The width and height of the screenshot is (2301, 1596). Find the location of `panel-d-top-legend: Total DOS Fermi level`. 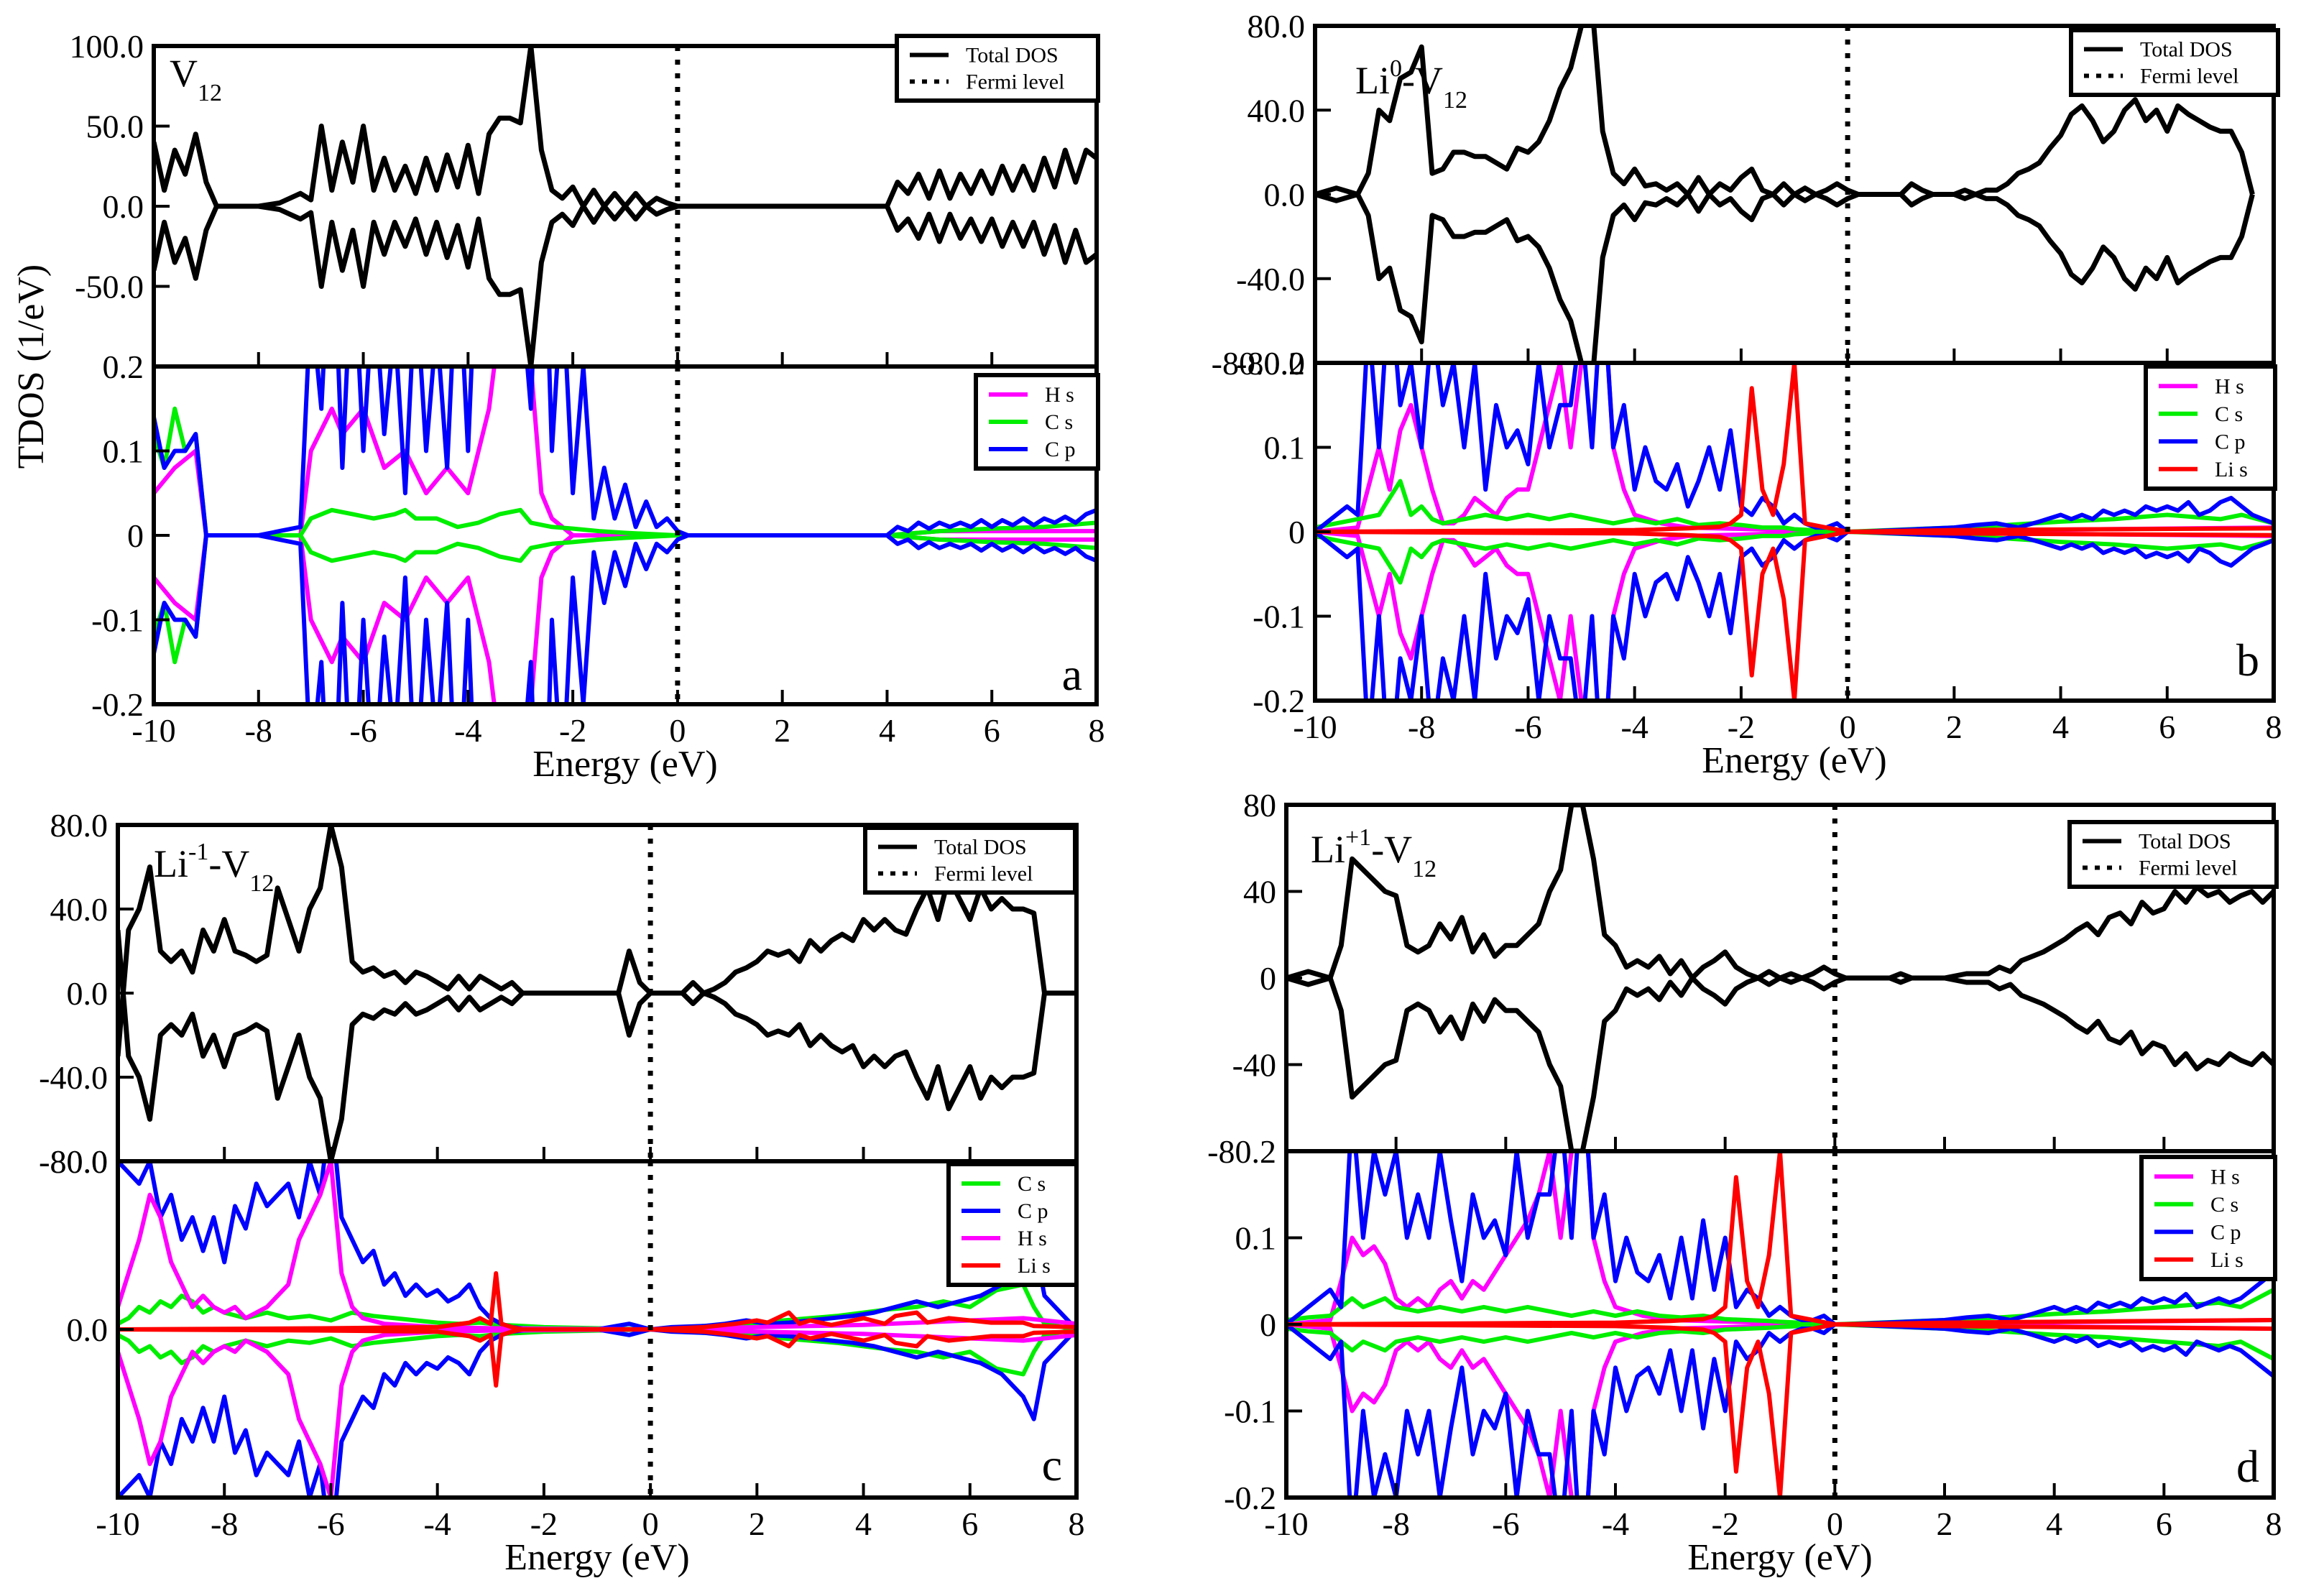

panel-d-top-legend: Total DOS Fermi level is located at coordinates (2173, 854).